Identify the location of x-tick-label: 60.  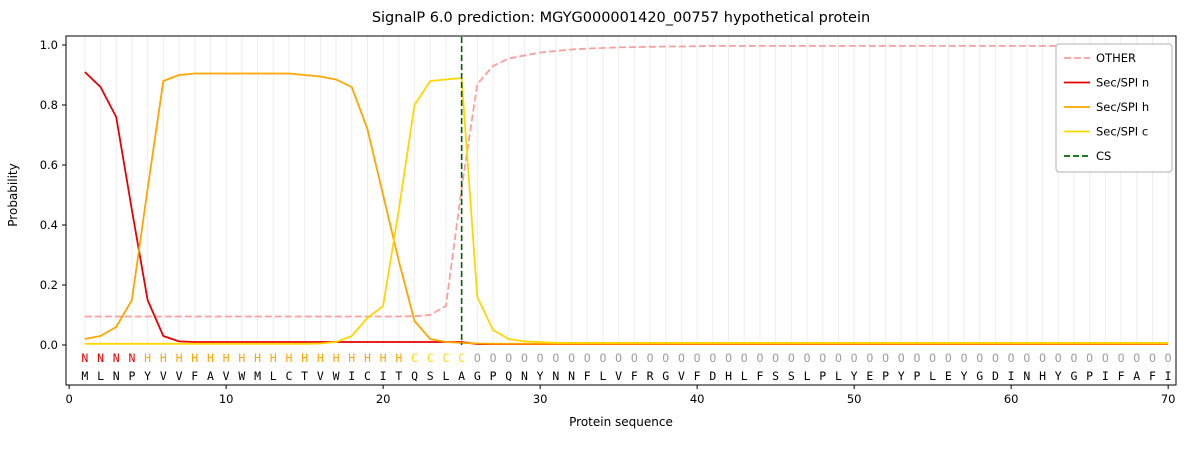
(1011, 399).